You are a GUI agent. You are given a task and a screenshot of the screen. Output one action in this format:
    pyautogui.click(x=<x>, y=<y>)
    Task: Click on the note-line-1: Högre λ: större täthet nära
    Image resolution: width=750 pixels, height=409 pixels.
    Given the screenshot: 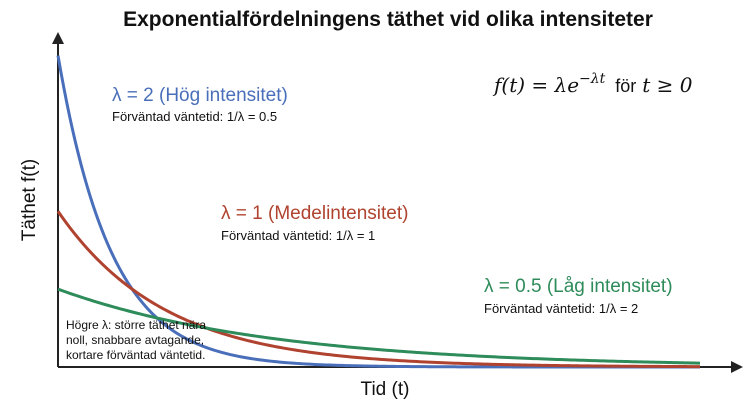 What is the action you would take?
    pyautogui.click(x=136, y=325)
    